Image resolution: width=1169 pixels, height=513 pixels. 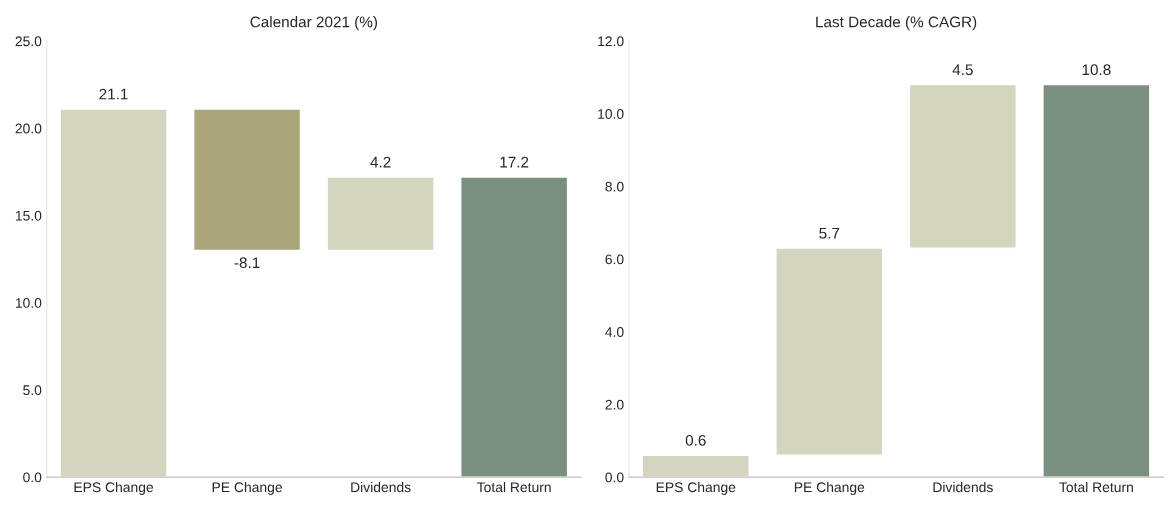 What do you see at coordinates (695, 440) in the screenshot?
I see `data-label: 0.6` at bounding box center [695, 440].